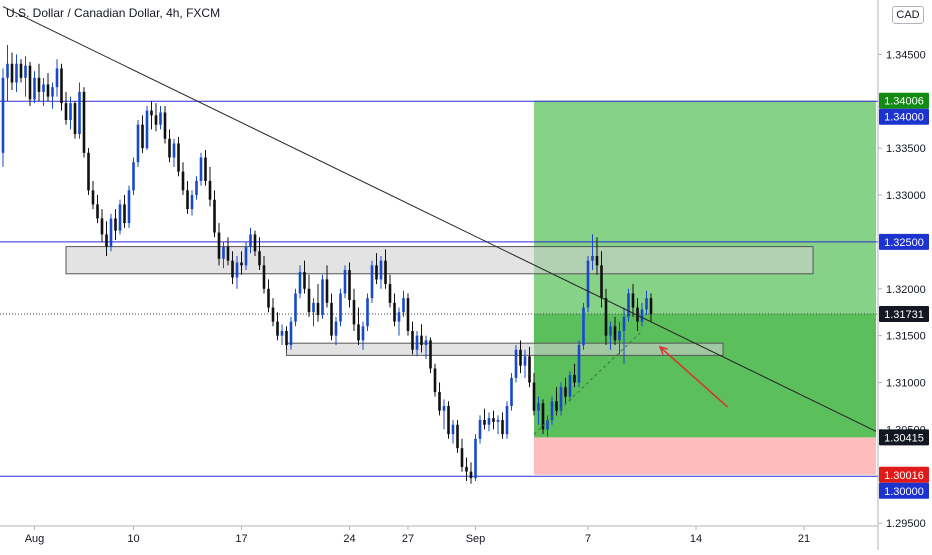 The width and height of the screenshot is (932, 555). What do you see at coordinates (908, 15) in the screenshot?
I see `currency-button: CAD` at bounding box center [908, 15].